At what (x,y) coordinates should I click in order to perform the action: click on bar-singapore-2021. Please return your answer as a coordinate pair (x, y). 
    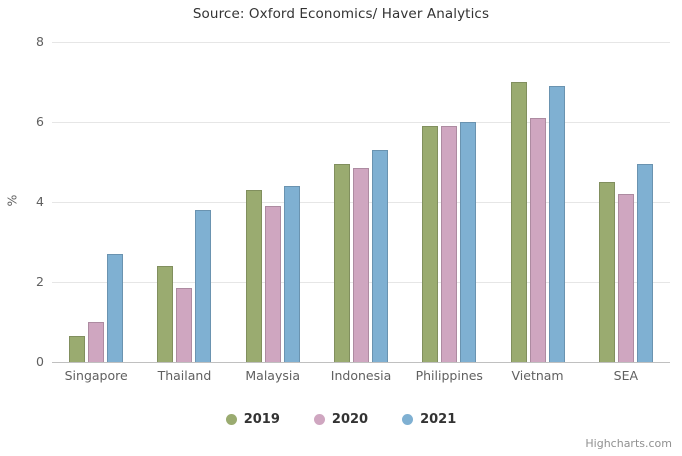
    Looking at the image, I should click on (115, 308).